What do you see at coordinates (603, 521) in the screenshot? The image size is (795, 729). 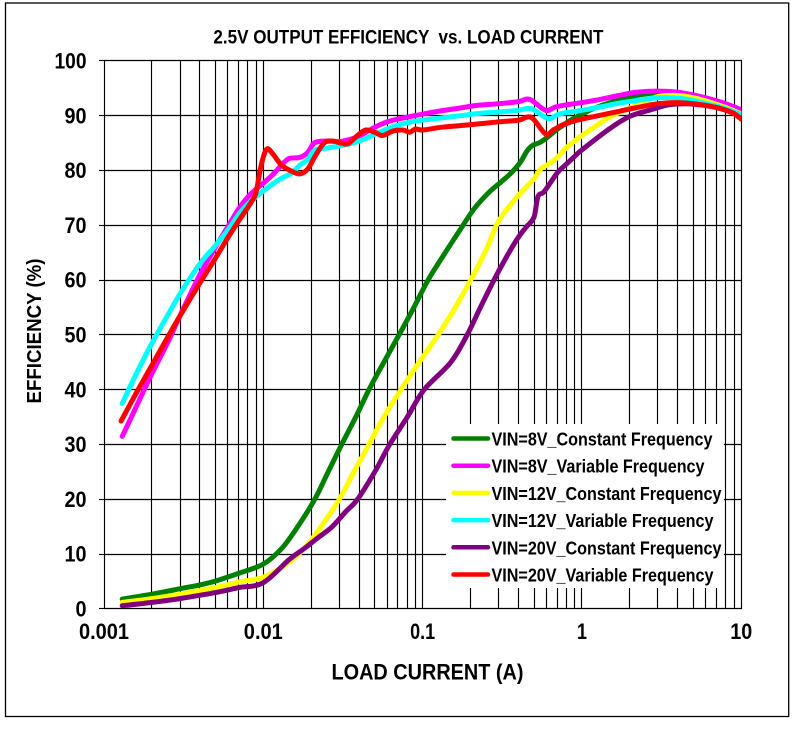 I see `svg-text: VIN=12V_Variable Frequency` at bounding box center [603, 521].